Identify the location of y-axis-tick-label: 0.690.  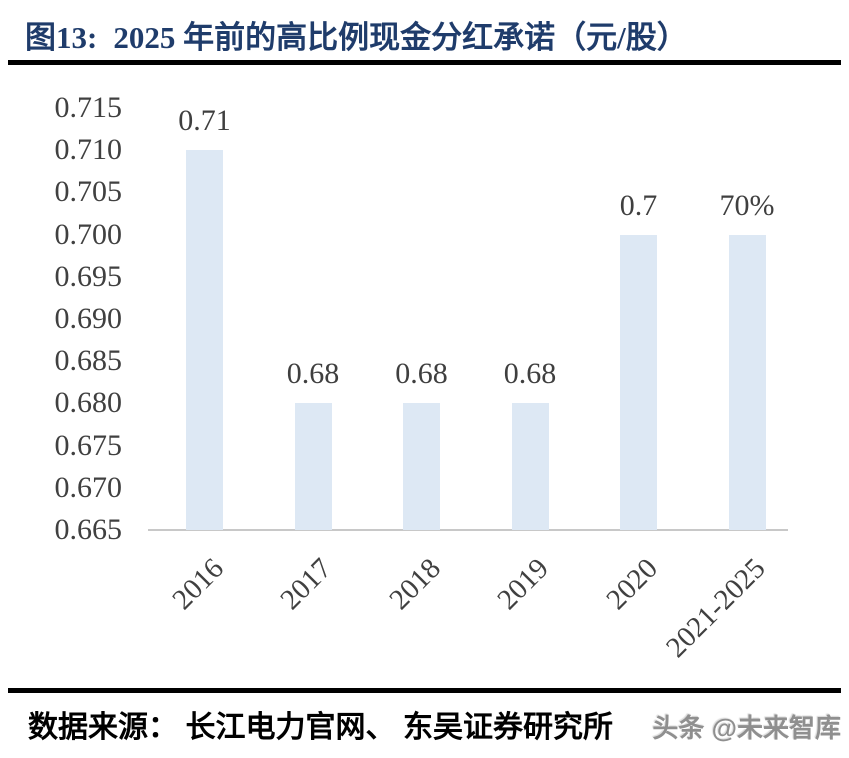
(88, 318).